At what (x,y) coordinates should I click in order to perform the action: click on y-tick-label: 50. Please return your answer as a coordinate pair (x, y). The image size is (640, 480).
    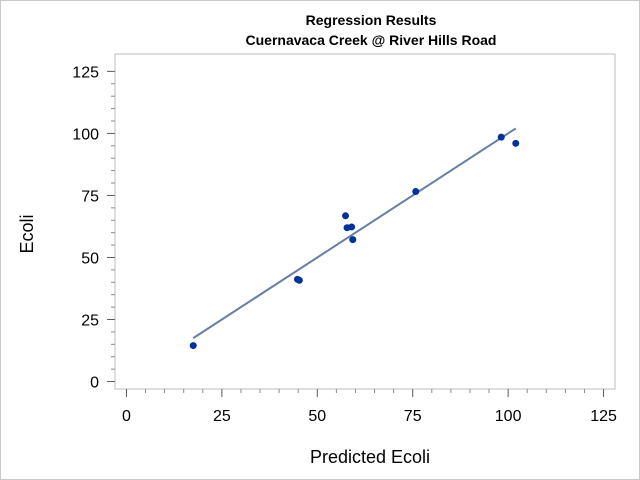
    Looking at the image, I should click on (90, 258).